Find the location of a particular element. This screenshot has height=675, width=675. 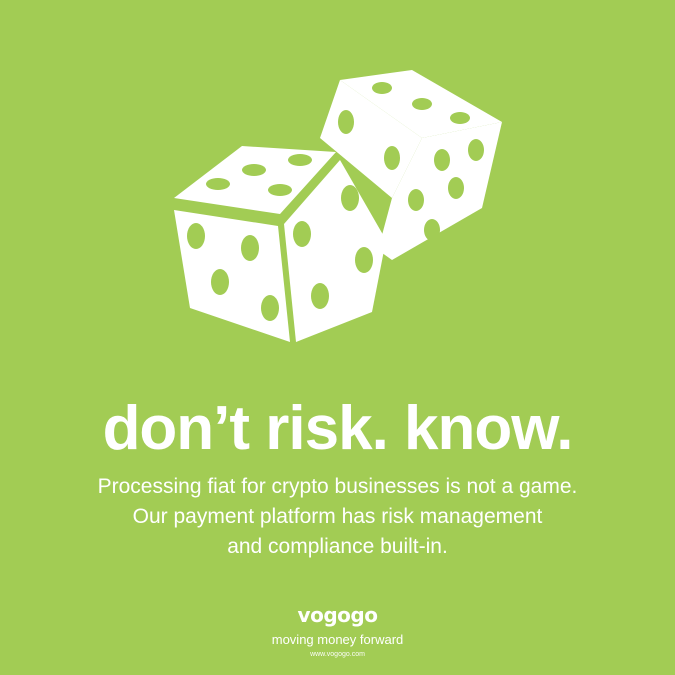

front-die is located at coordinates (280, 244).